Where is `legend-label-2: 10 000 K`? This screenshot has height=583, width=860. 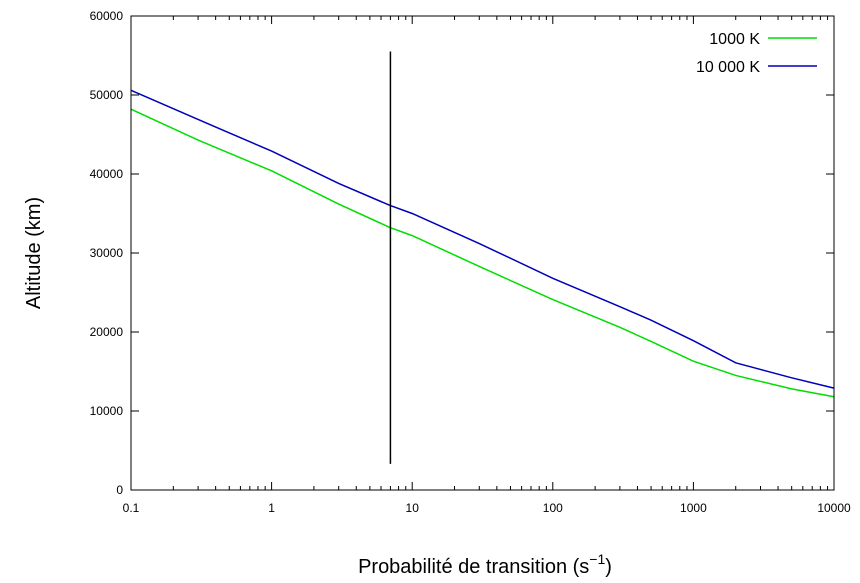
legend-label-2: 10 000 K is located at coordinates (728, 67).